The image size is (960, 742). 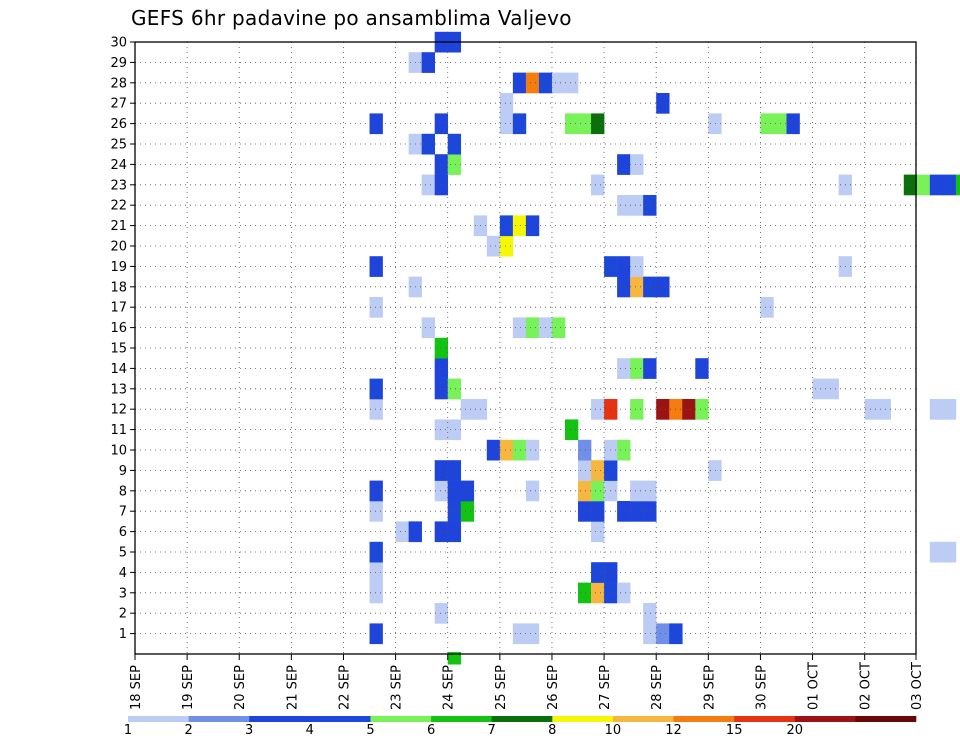 What do you see at coordinates (613, 730) in the screenshot?
I see `legend-label: 10` at bounding box center [613, 730].